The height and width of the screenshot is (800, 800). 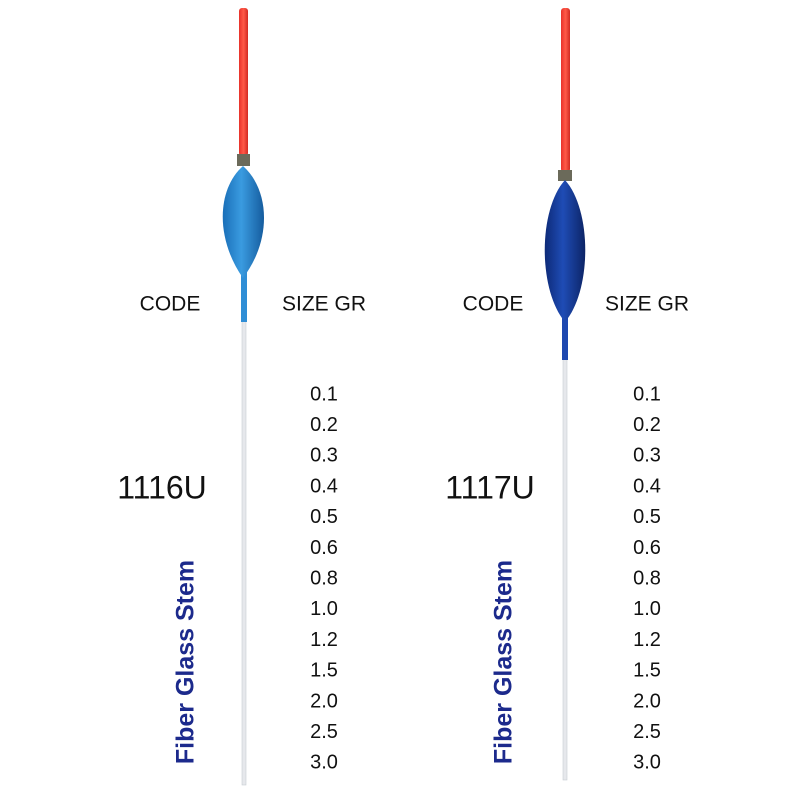 I want to click on float-right, so click(x=565, y=394).